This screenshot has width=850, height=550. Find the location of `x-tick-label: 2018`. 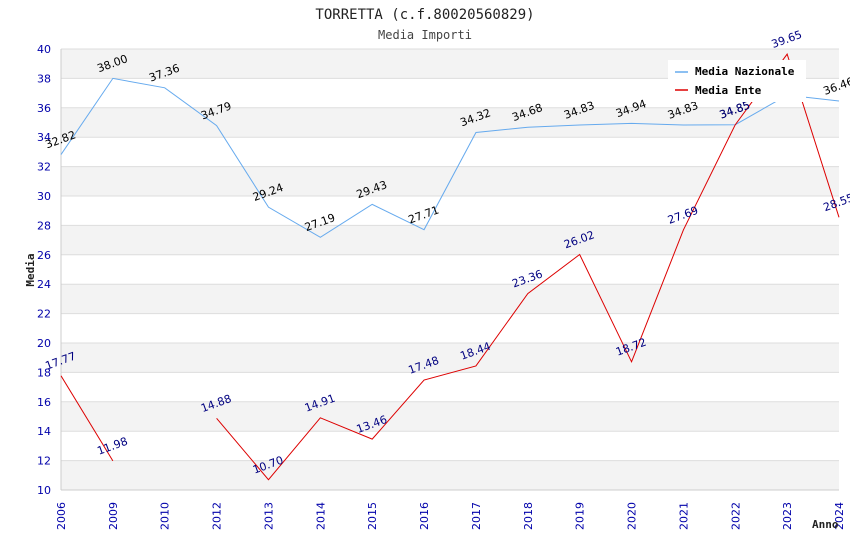

x-tick-label: 2018 is located at coordinates (528, 516).